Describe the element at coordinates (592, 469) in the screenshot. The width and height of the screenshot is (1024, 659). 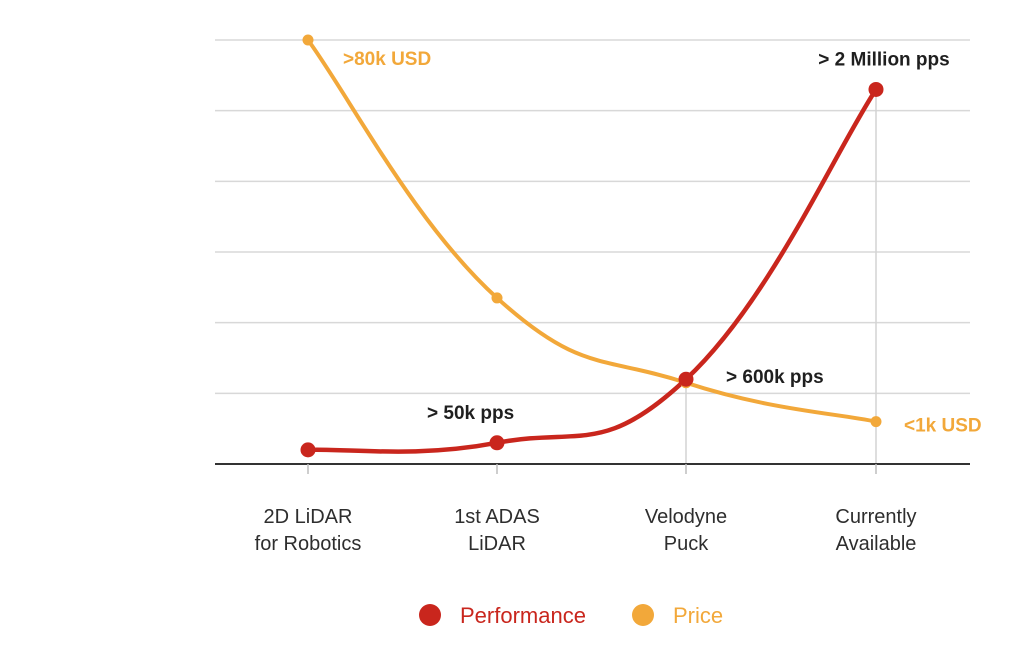
I see `x-ticks` at that location.